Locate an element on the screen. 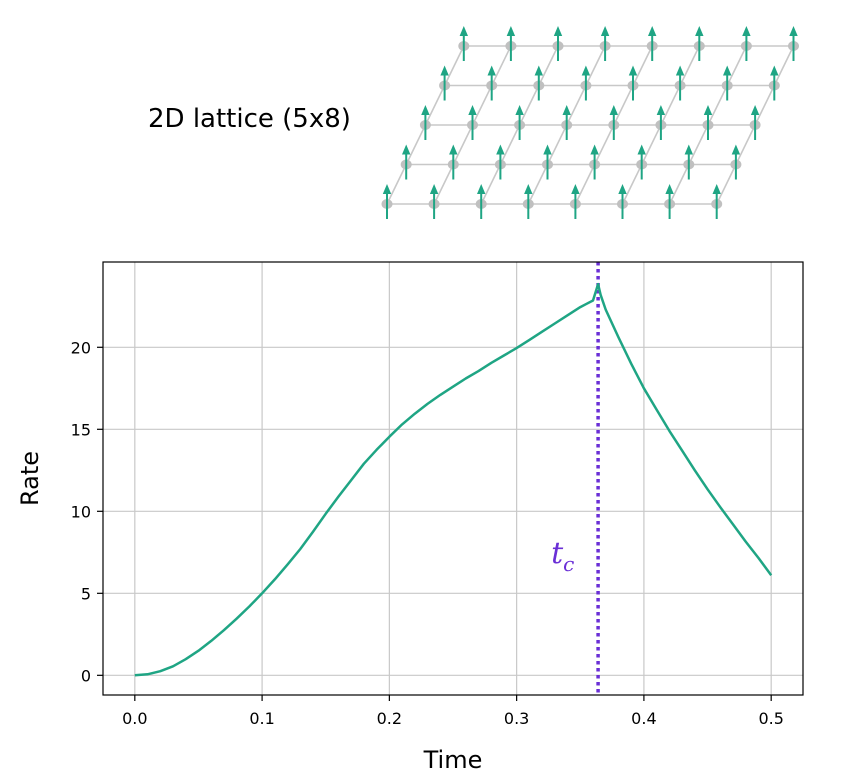  x-tick-label: 0.0 is located at coordinates (134, 718).